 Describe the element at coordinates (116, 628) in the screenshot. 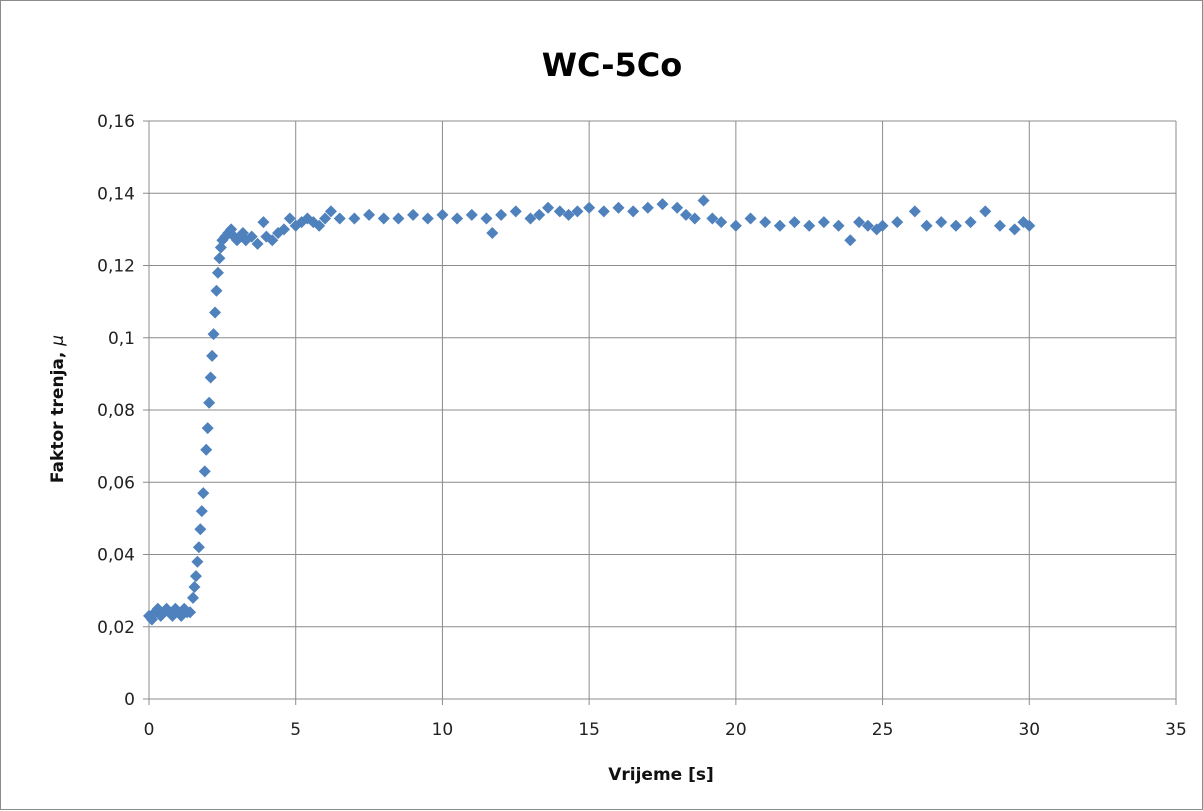

I see `y-tick-label: 0,02` at that location.